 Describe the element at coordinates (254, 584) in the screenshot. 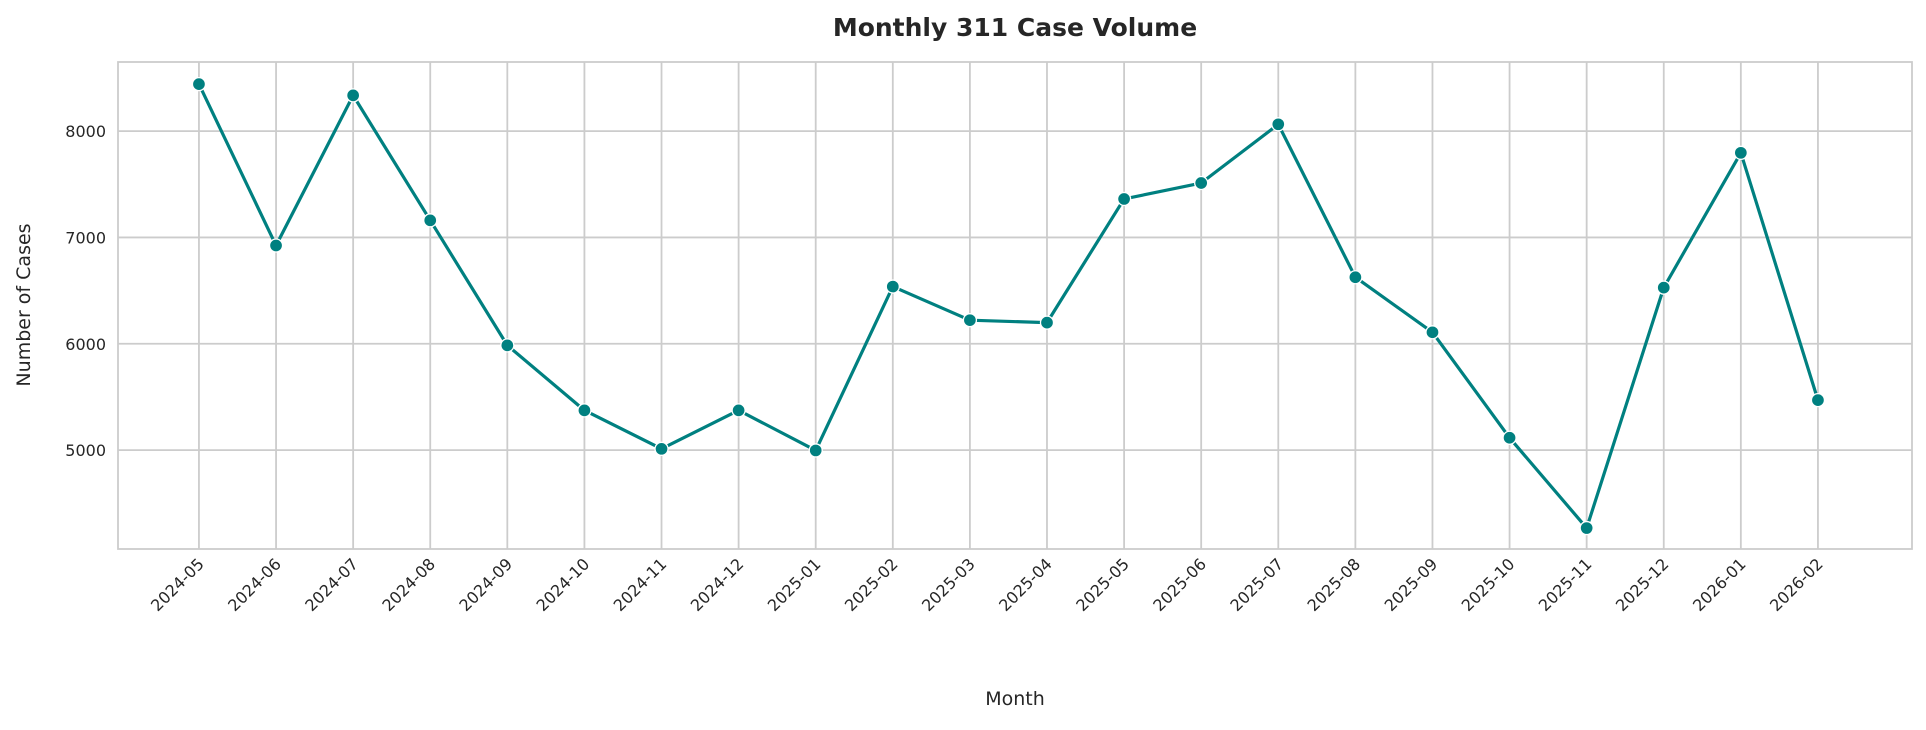

I see `x-tick-label: 2024-06` at that location.